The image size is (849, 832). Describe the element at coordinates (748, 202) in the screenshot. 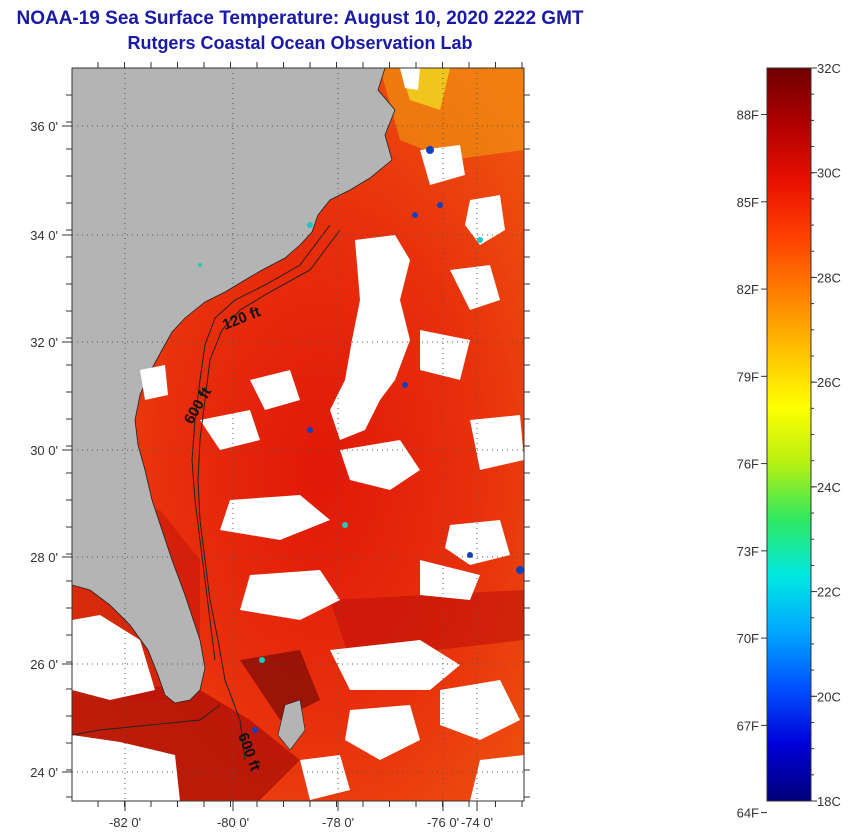

I see `colorbar-f-label: 85F` at that location.